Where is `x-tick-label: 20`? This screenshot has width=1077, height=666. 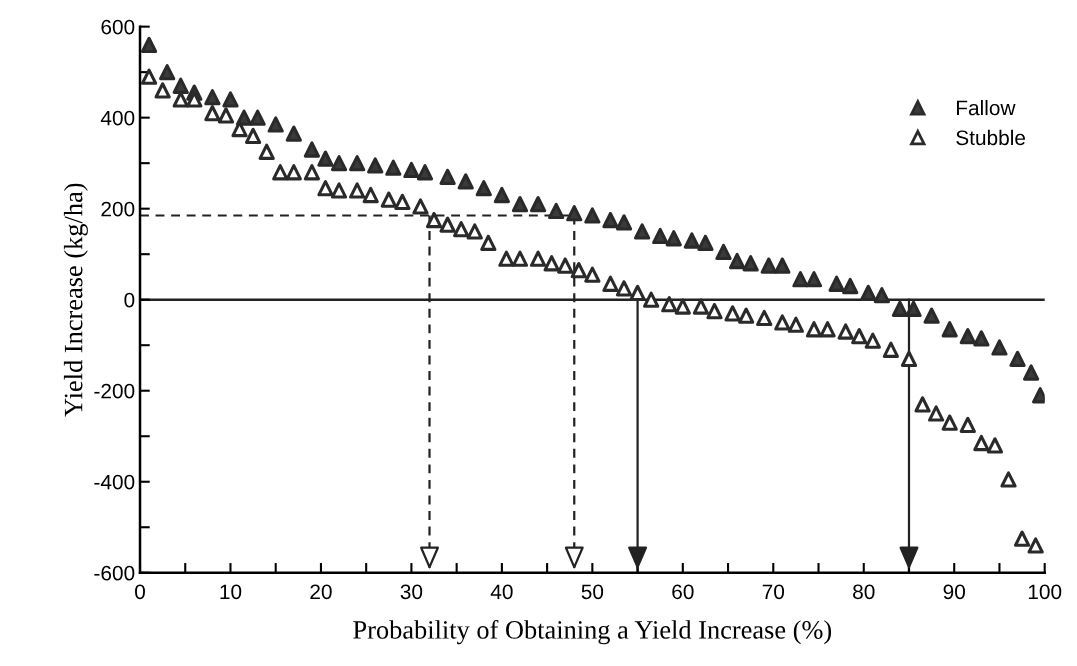 x-tick-label: 20 is located at coordinates (321, 592).